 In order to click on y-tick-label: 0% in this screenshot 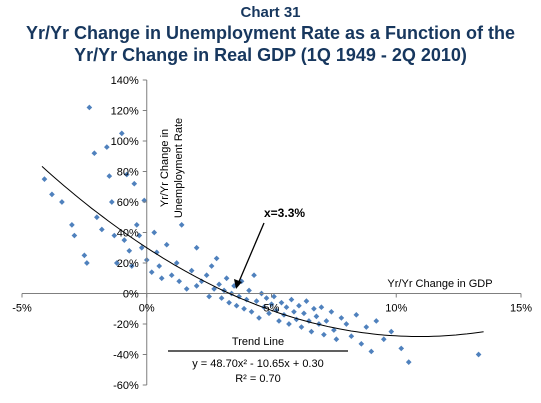, I will do `click(131, 295)`.